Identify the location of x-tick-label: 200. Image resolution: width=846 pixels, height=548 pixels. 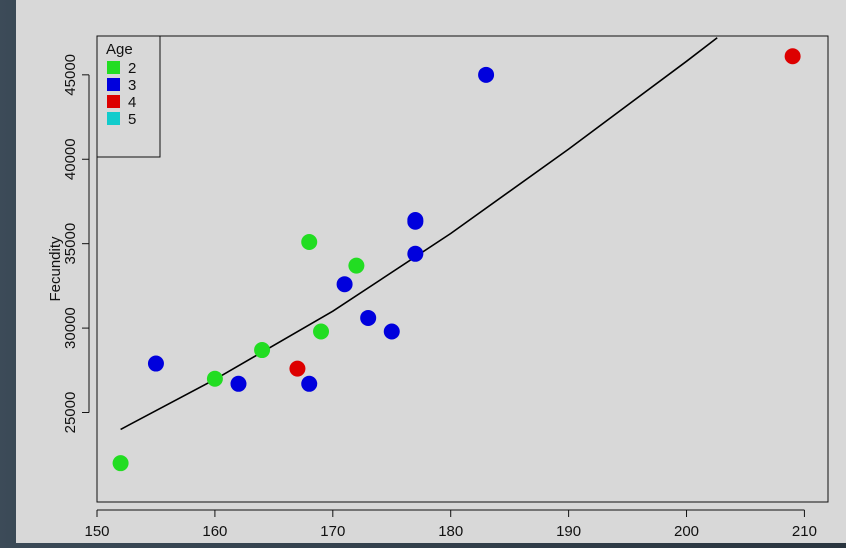
(686, 531).